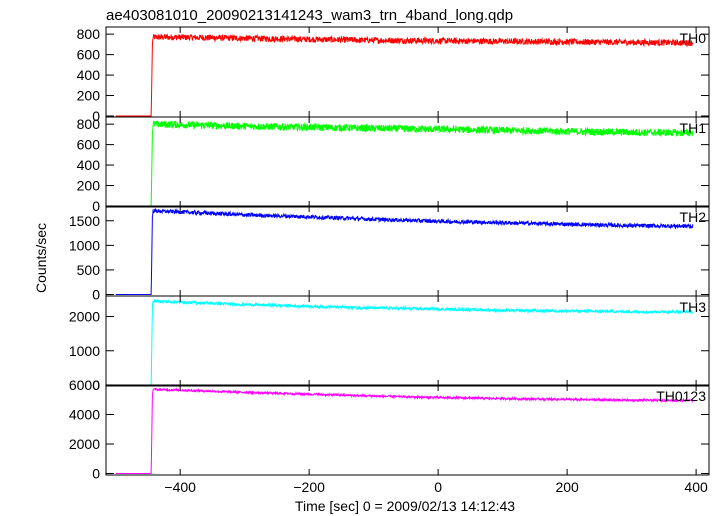 This screenshot has width=723, height=516. What do you see at coordinates (567, 487) in the screenshot?
I see `x-tick-label: 200` at bounding box center [567, 487].